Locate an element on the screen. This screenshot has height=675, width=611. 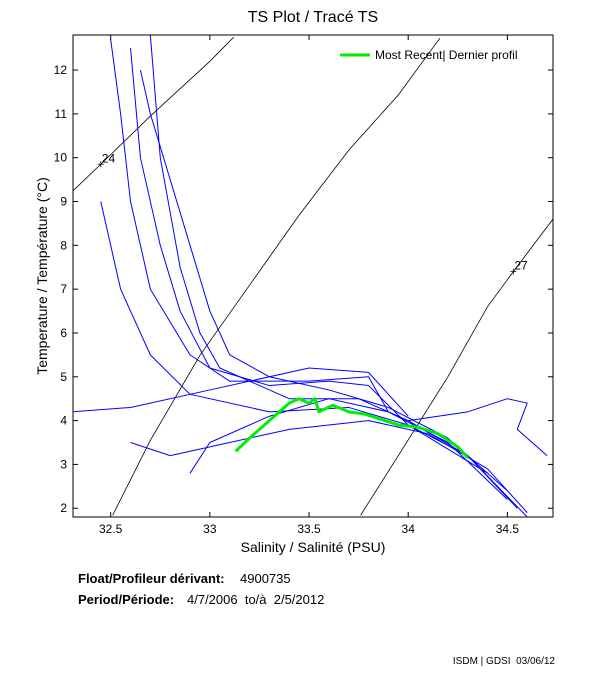
y-tick-label: 3 is located at coordinates (63, 464).